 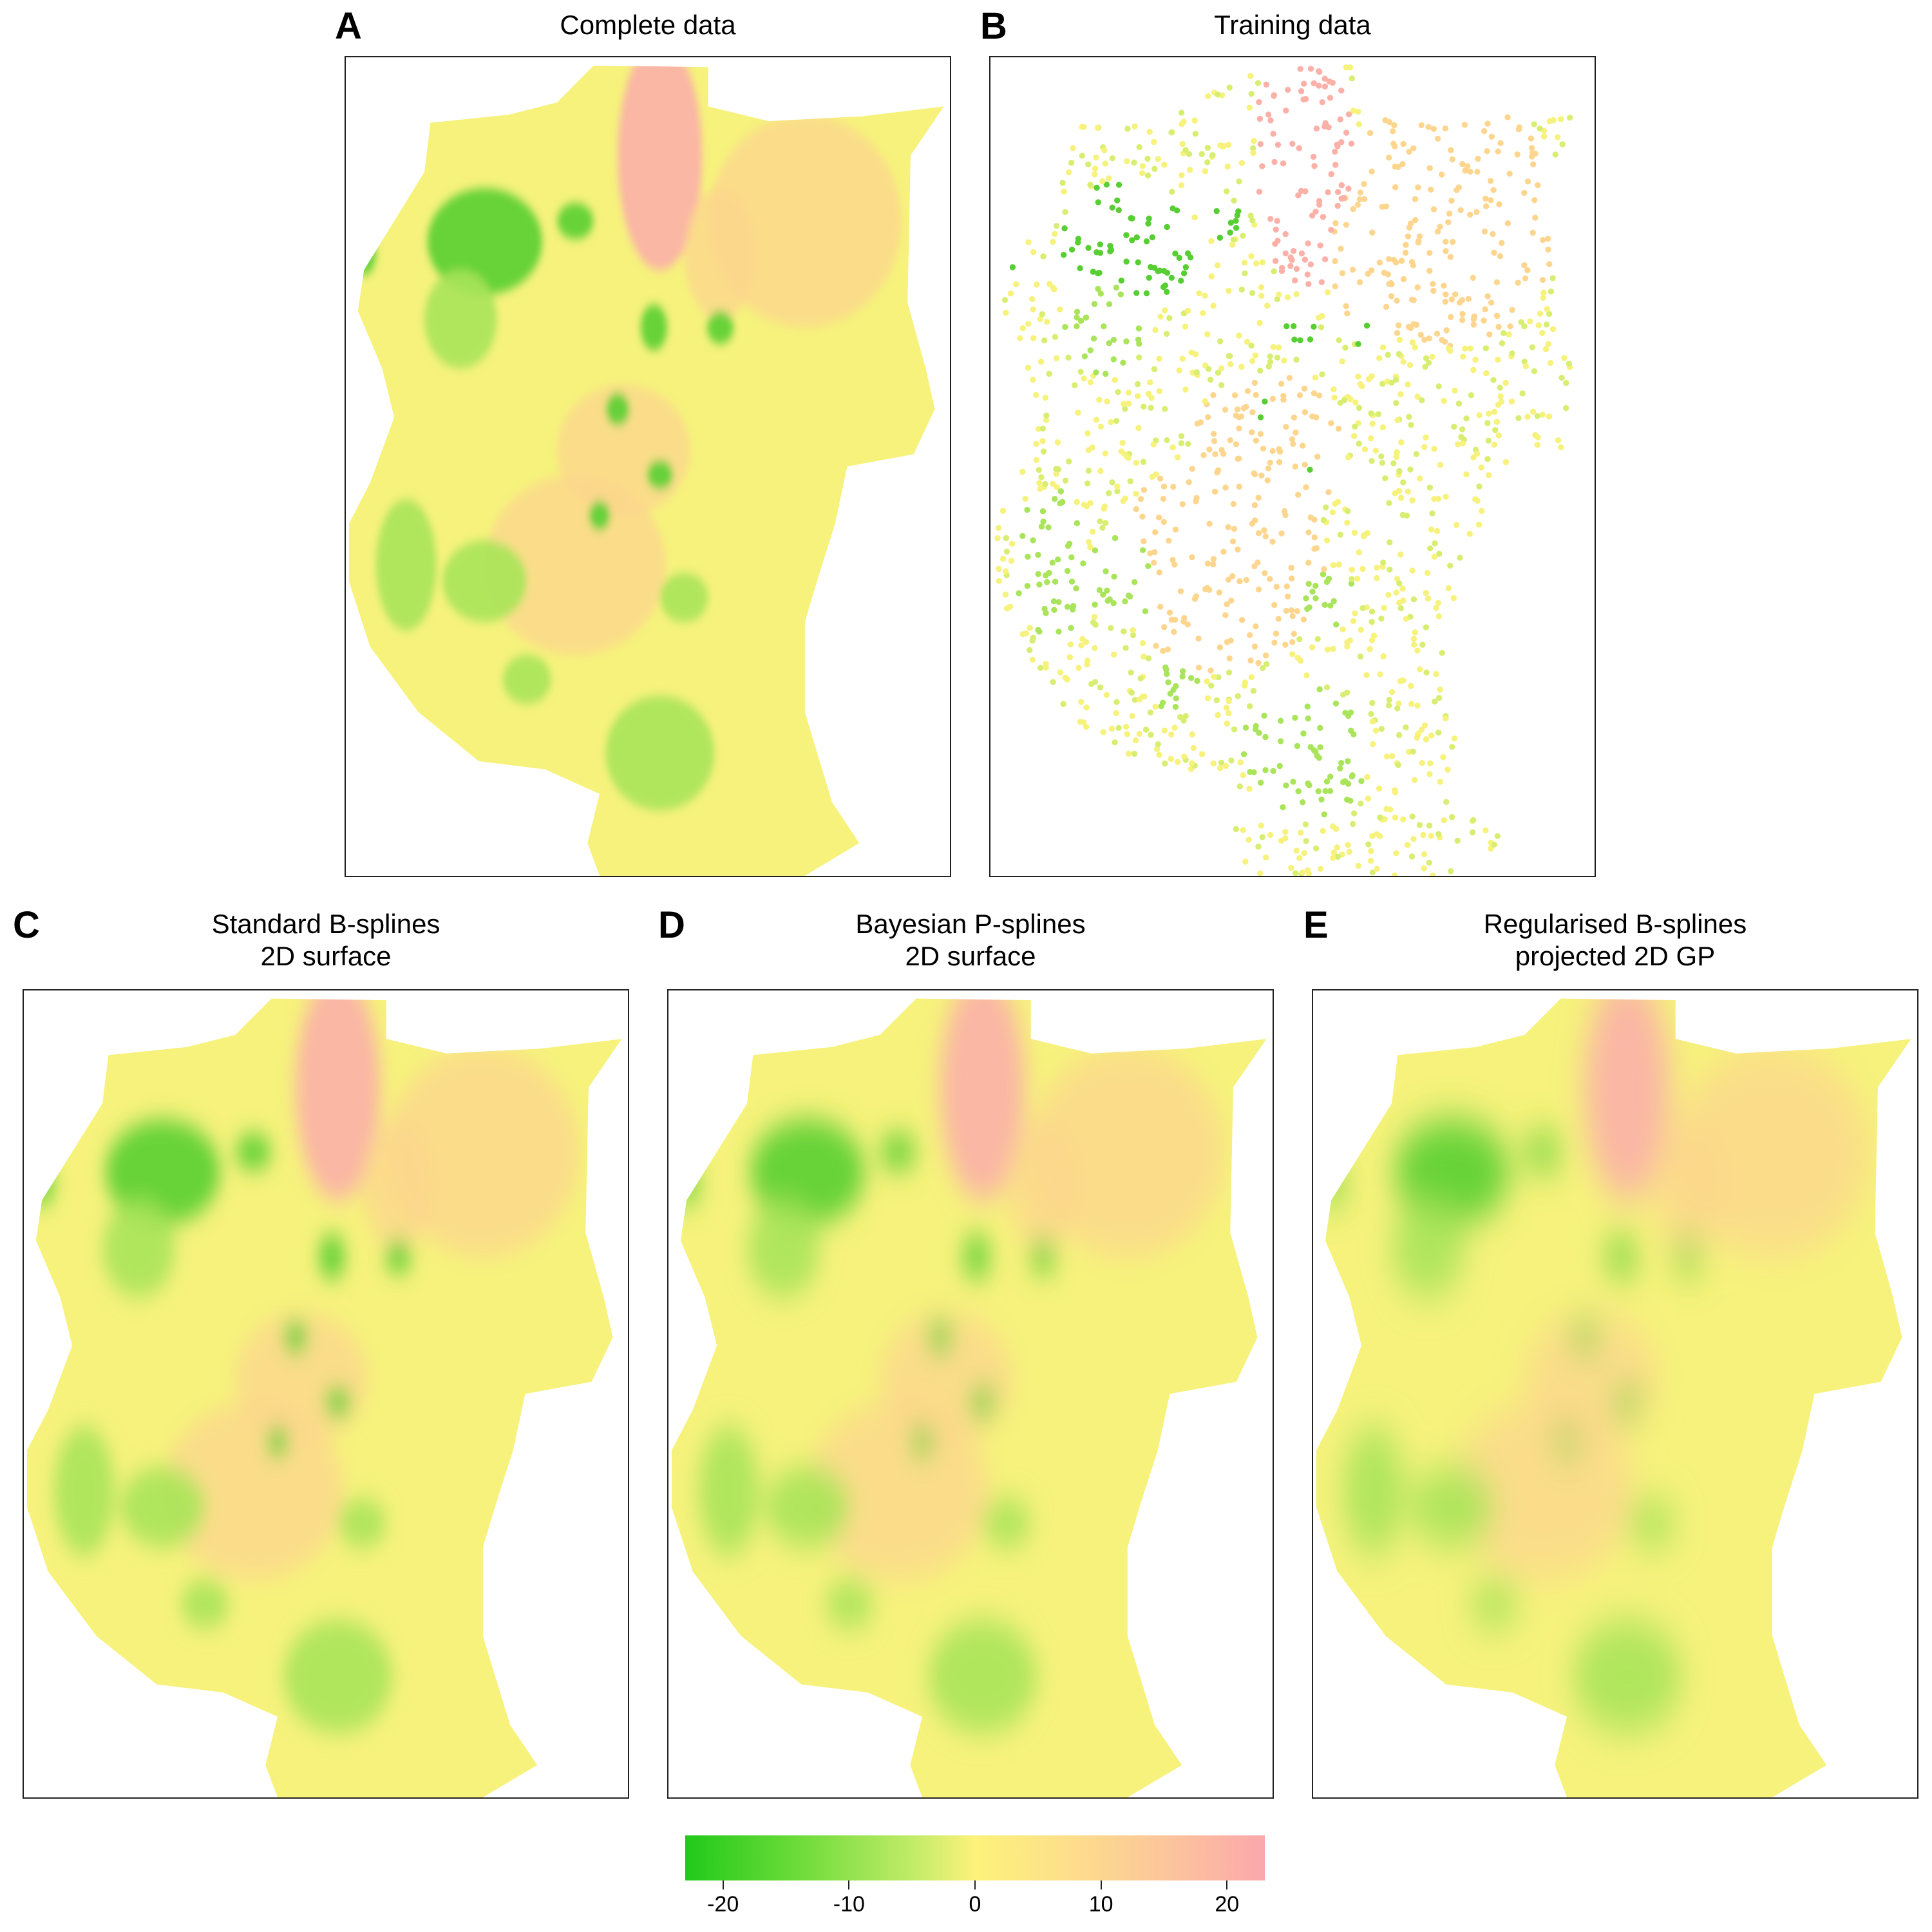 I want to click on panel-title-d-line2: 2D surface, so click(x=971, y=956).